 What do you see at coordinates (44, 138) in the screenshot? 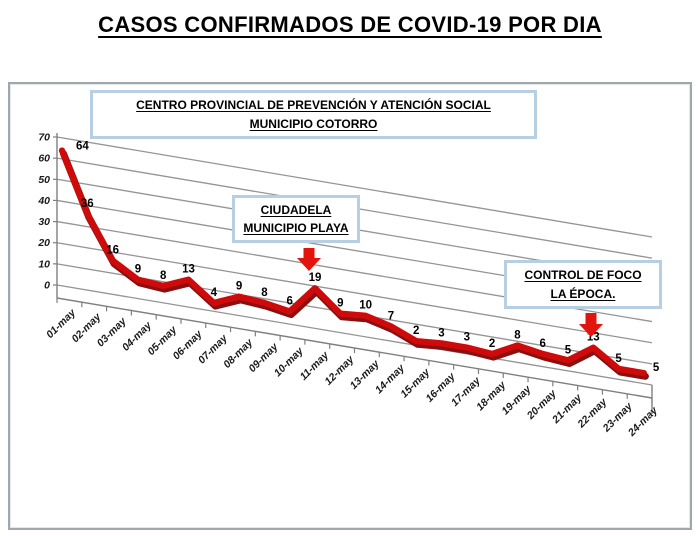
I see `y-axis-label: 70` at bounding box center [44, 138].